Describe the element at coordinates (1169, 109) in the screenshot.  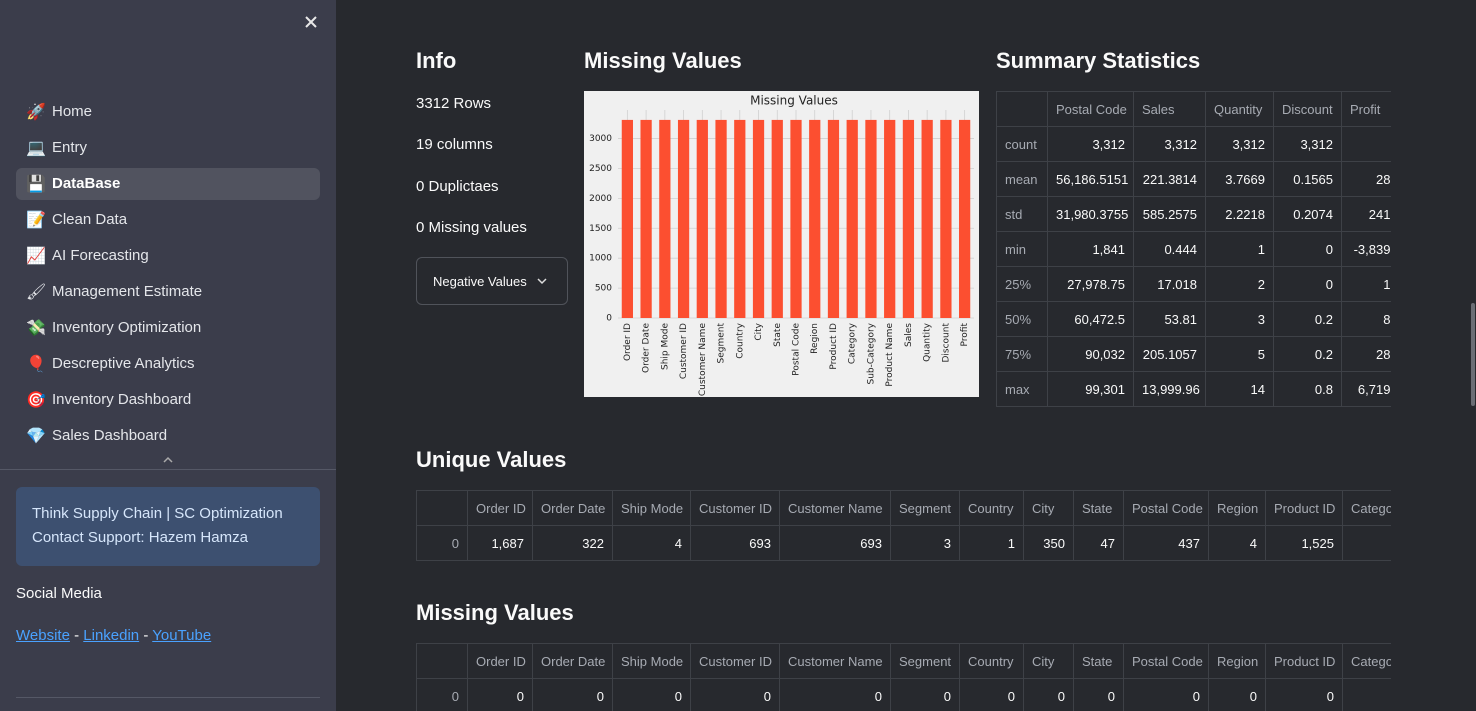
I see `header-cell: Sales` at that location.